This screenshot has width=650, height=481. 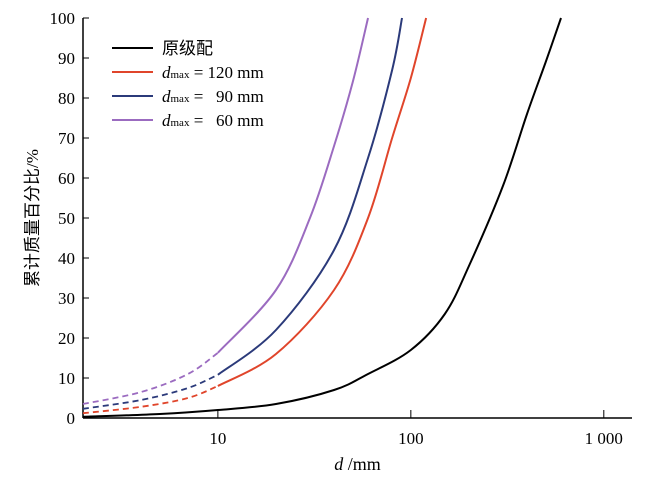 I want to click on y-tick-label: 50, so click(x=66, y=218).